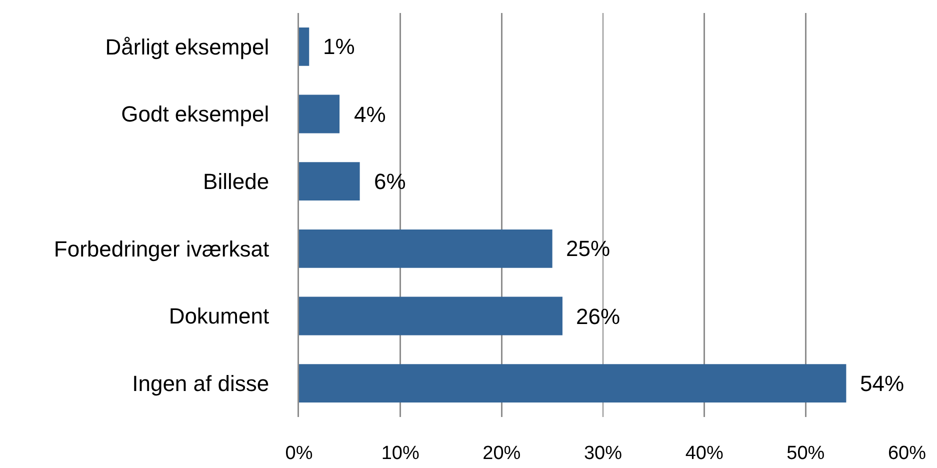  What do you see at coordinates (603, 453) in the screenshot?
I see `x-tick-label: 30%` at bounding box center [603, 453].